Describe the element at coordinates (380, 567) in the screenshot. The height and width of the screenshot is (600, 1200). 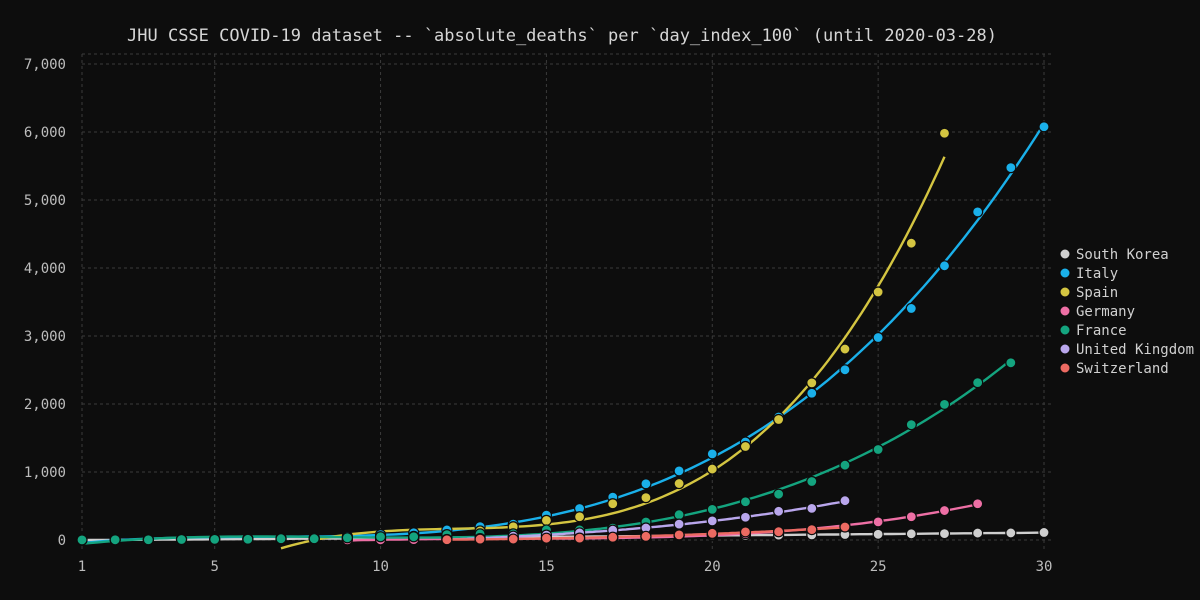
I see `x-tick-label: 10` at that location.